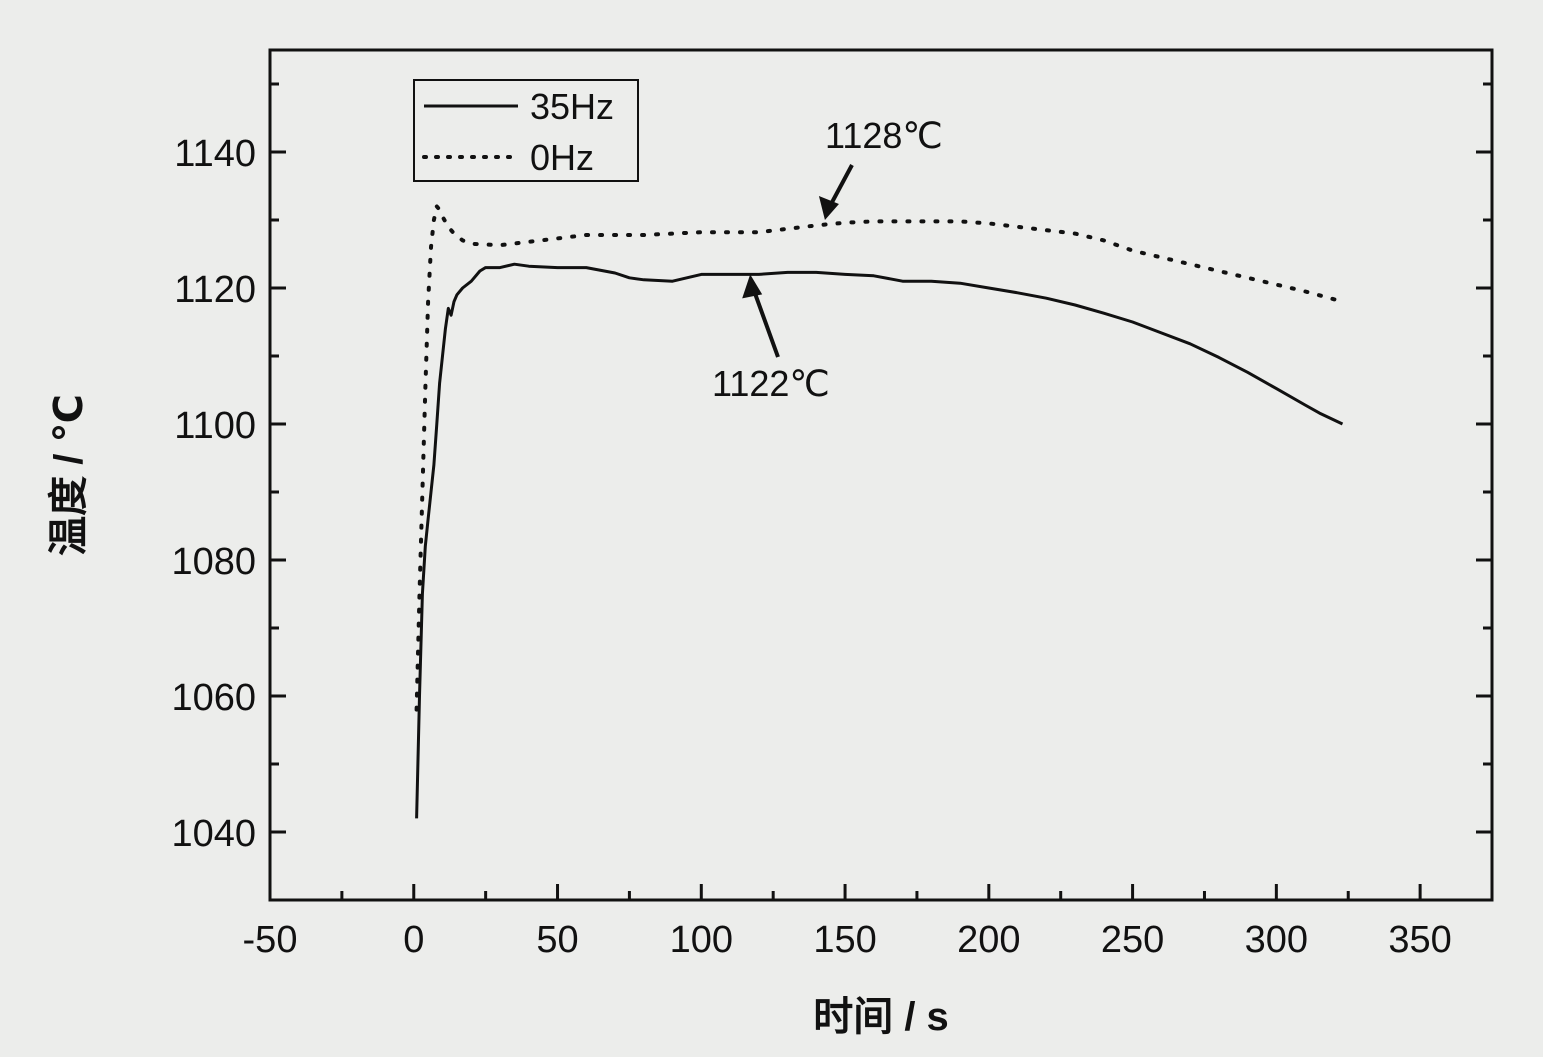  Describe the element at coordinates (215, 290) in the screenshot. I see `y-tick-label: 1120` at that location.